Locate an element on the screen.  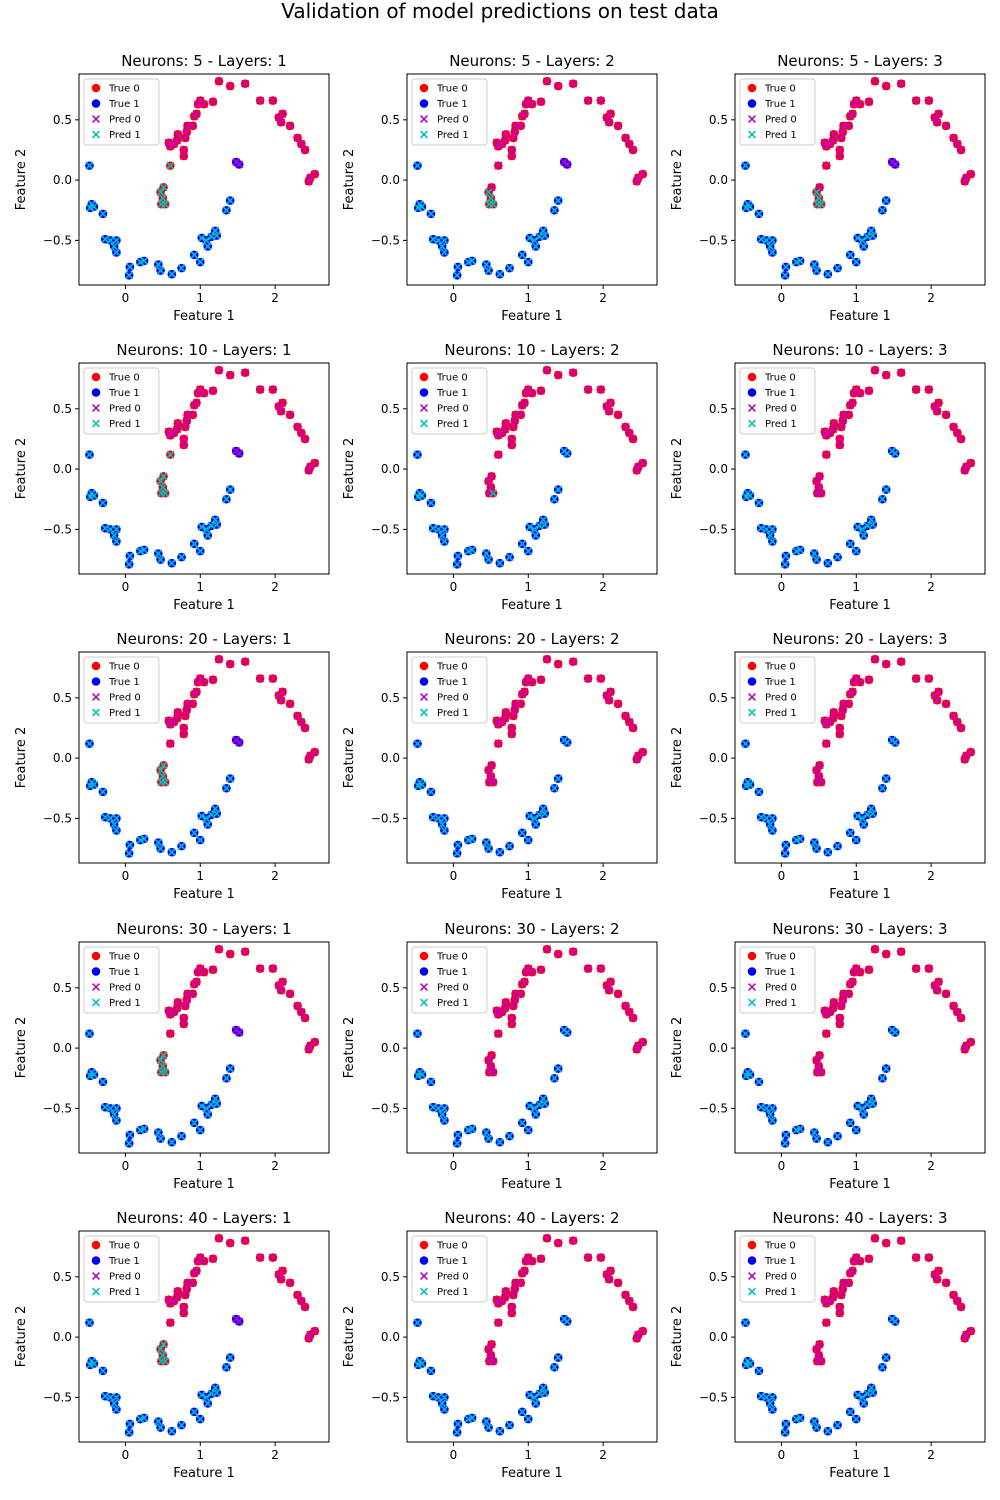
legend-label: True 1 is located at coordinates (780, 1261).